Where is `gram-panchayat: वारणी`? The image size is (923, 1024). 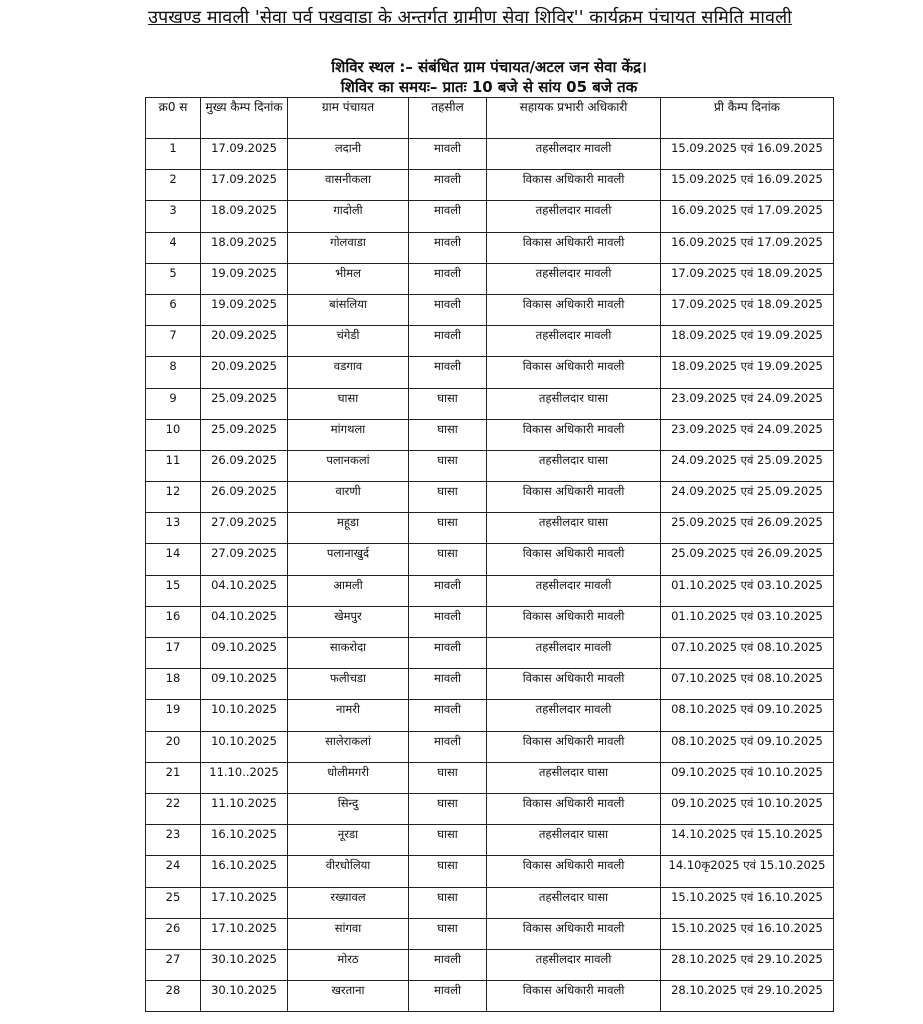
gram-panchayat: वारणी is located at coordinates (348, 497).